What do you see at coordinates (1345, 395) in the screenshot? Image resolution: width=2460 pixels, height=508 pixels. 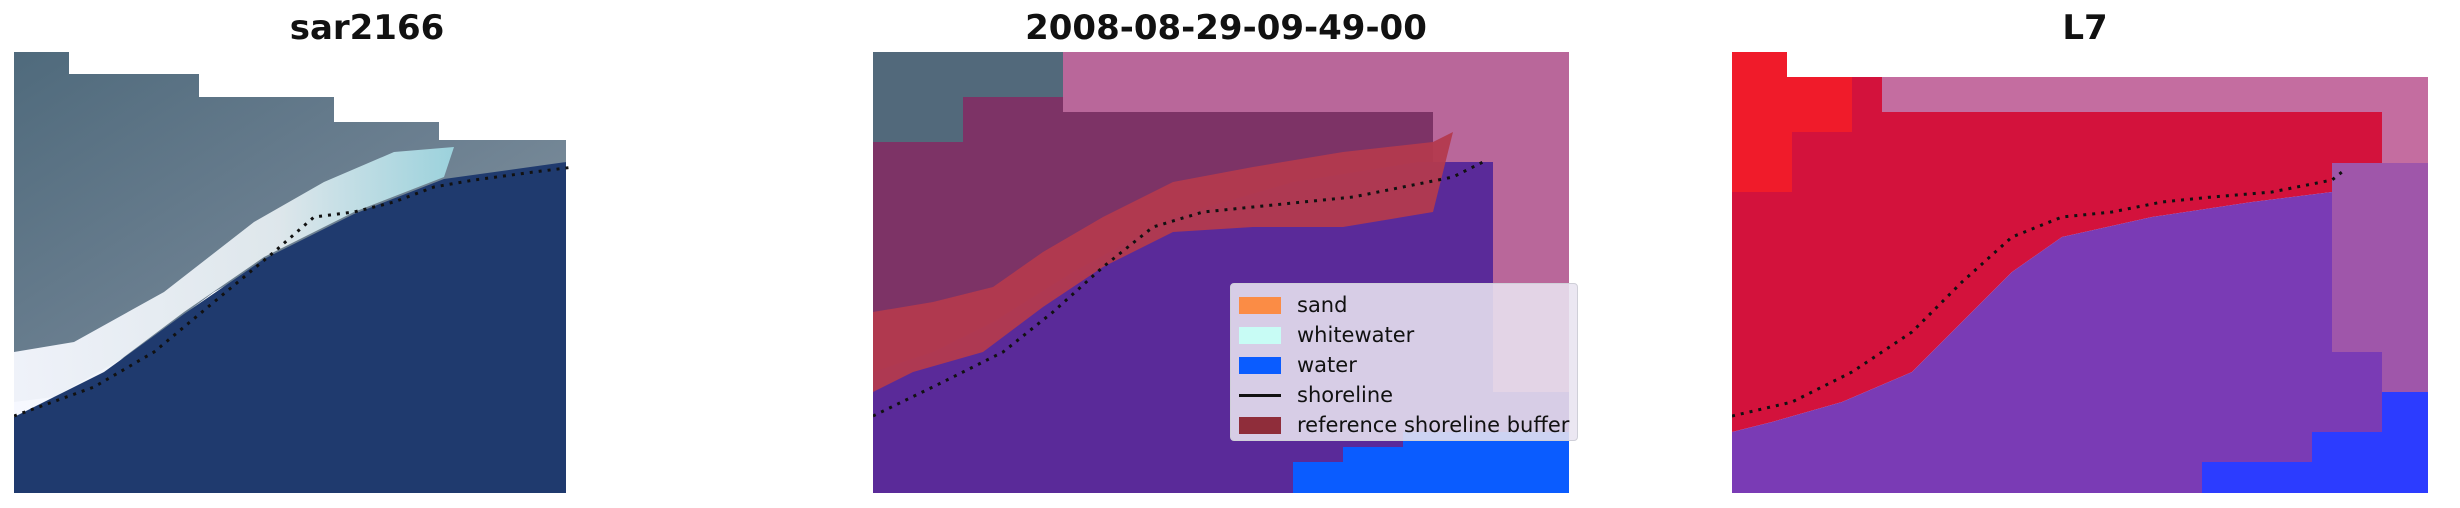 I see `legend-label: shoreline` at bounding box center [1345, 395].